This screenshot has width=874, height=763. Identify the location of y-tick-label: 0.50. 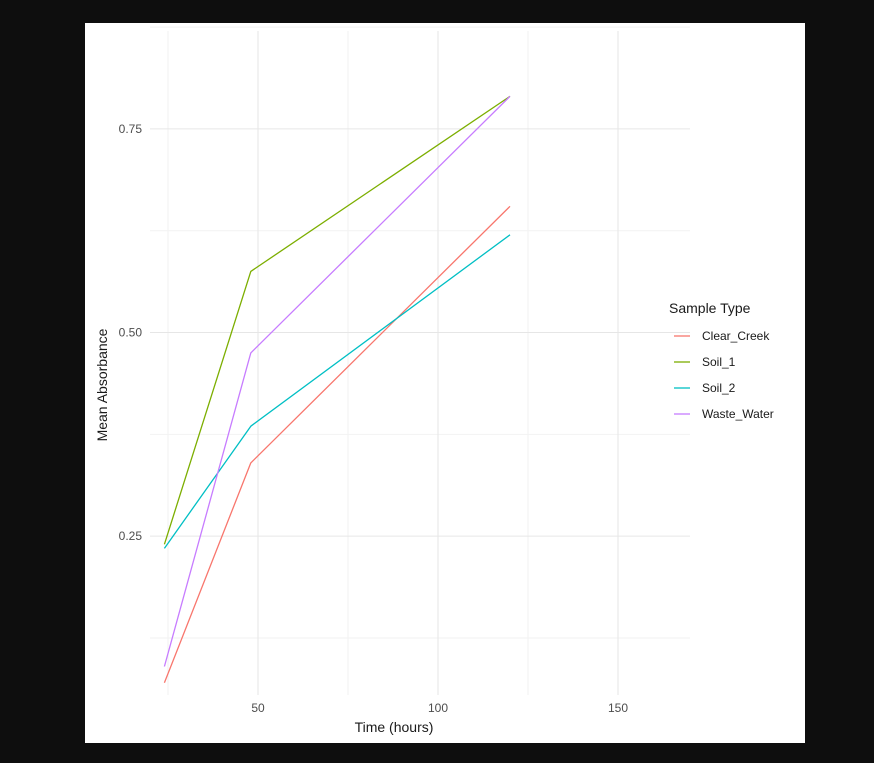
(131, 333).